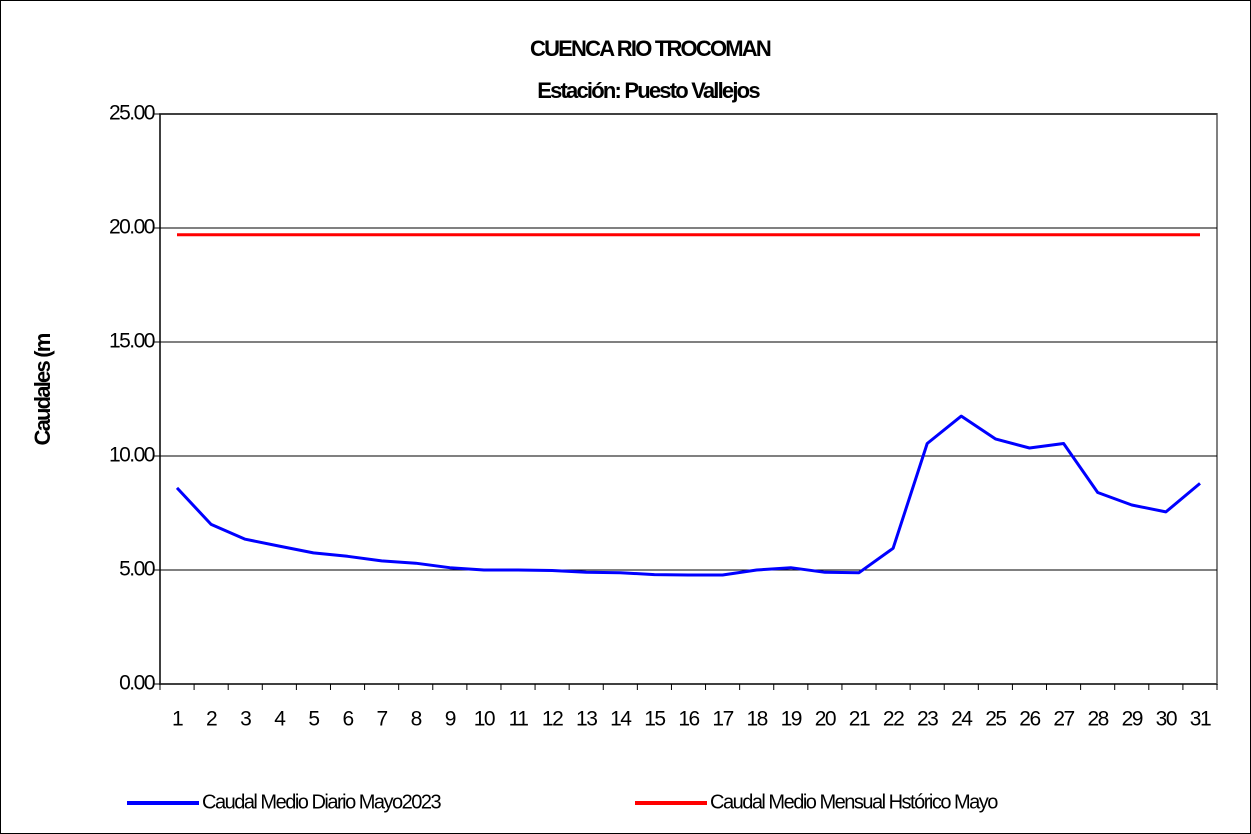 Image resolution: width=1251 pixels, height=834 pixels. I want to click on x-tick-label: 10, so click(484, 719).